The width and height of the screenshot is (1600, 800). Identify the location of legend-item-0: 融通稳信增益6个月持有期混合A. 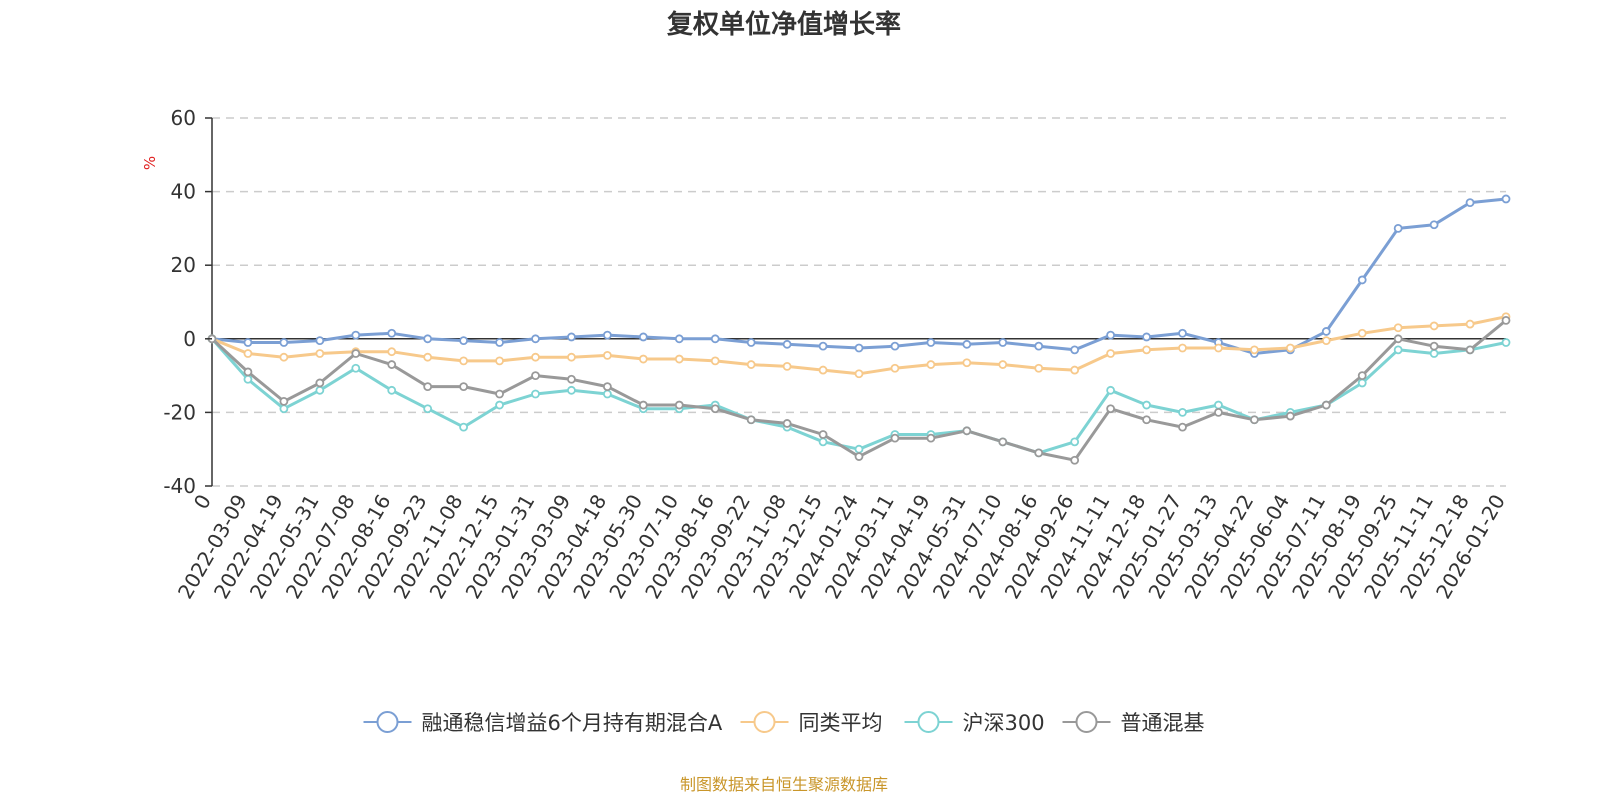
(543, 723).